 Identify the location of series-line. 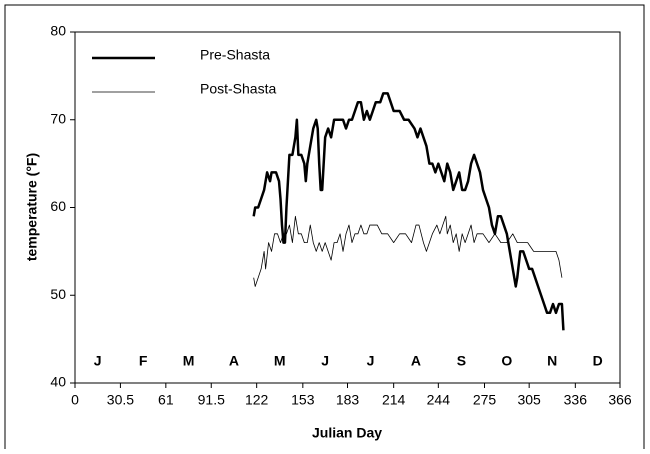
(408, 251).